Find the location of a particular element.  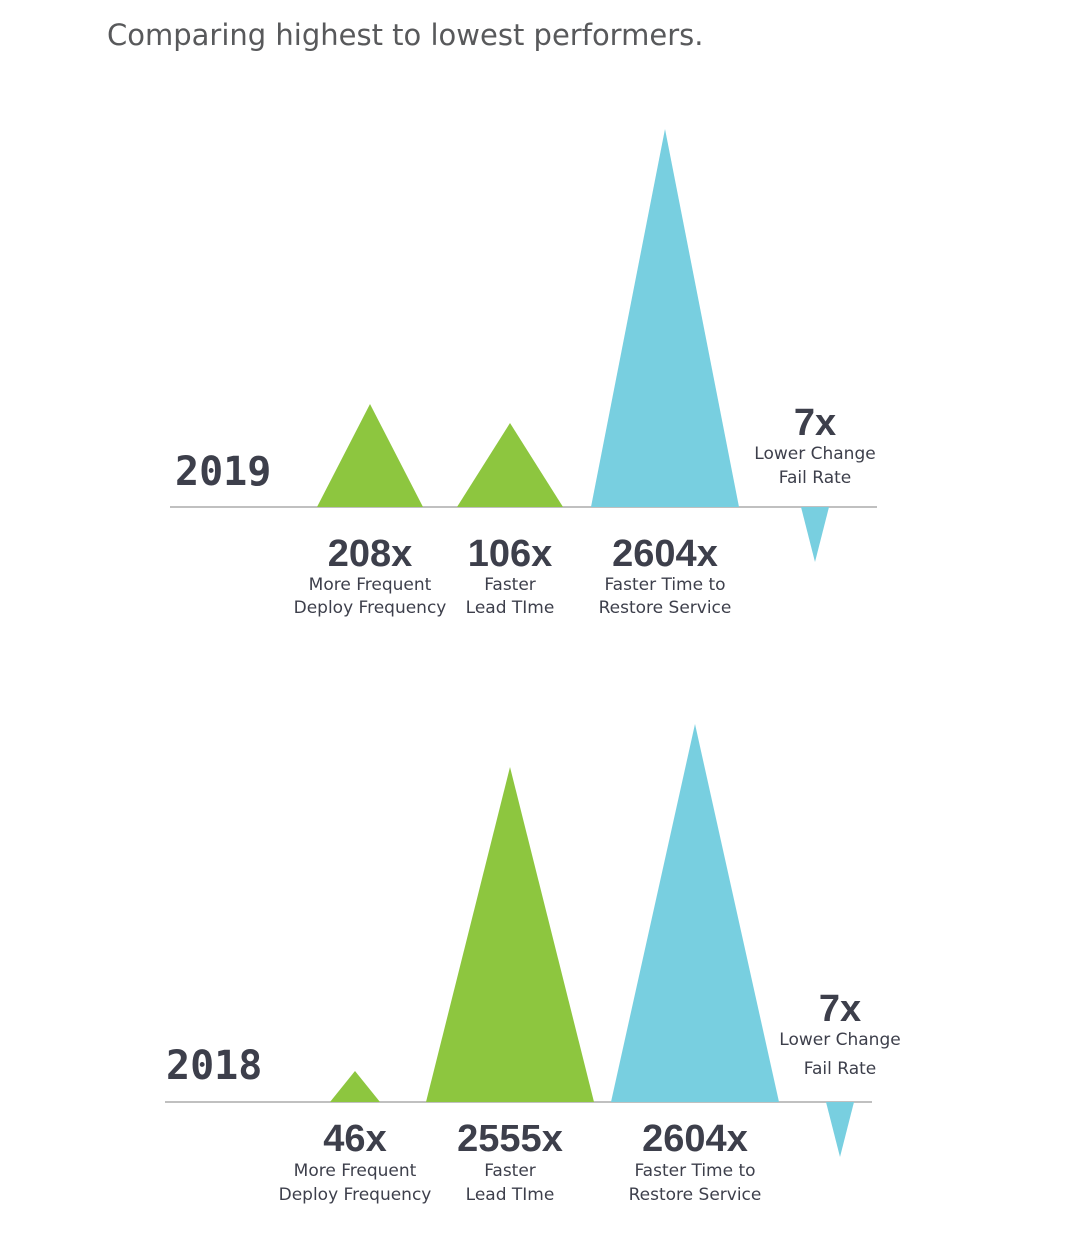

year-label: 2018 is located at coordinates (214, 1066).